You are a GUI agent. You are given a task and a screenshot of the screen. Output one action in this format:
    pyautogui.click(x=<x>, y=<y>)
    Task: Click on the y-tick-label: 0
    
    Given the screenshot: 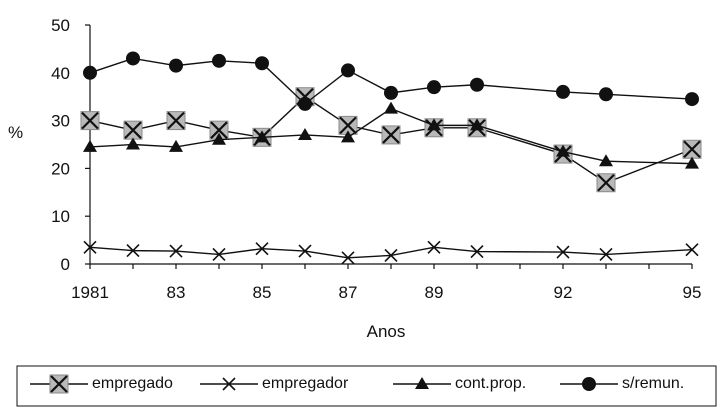 What is the action you would take?
    pyautogui.click(x=65, y=264)
    